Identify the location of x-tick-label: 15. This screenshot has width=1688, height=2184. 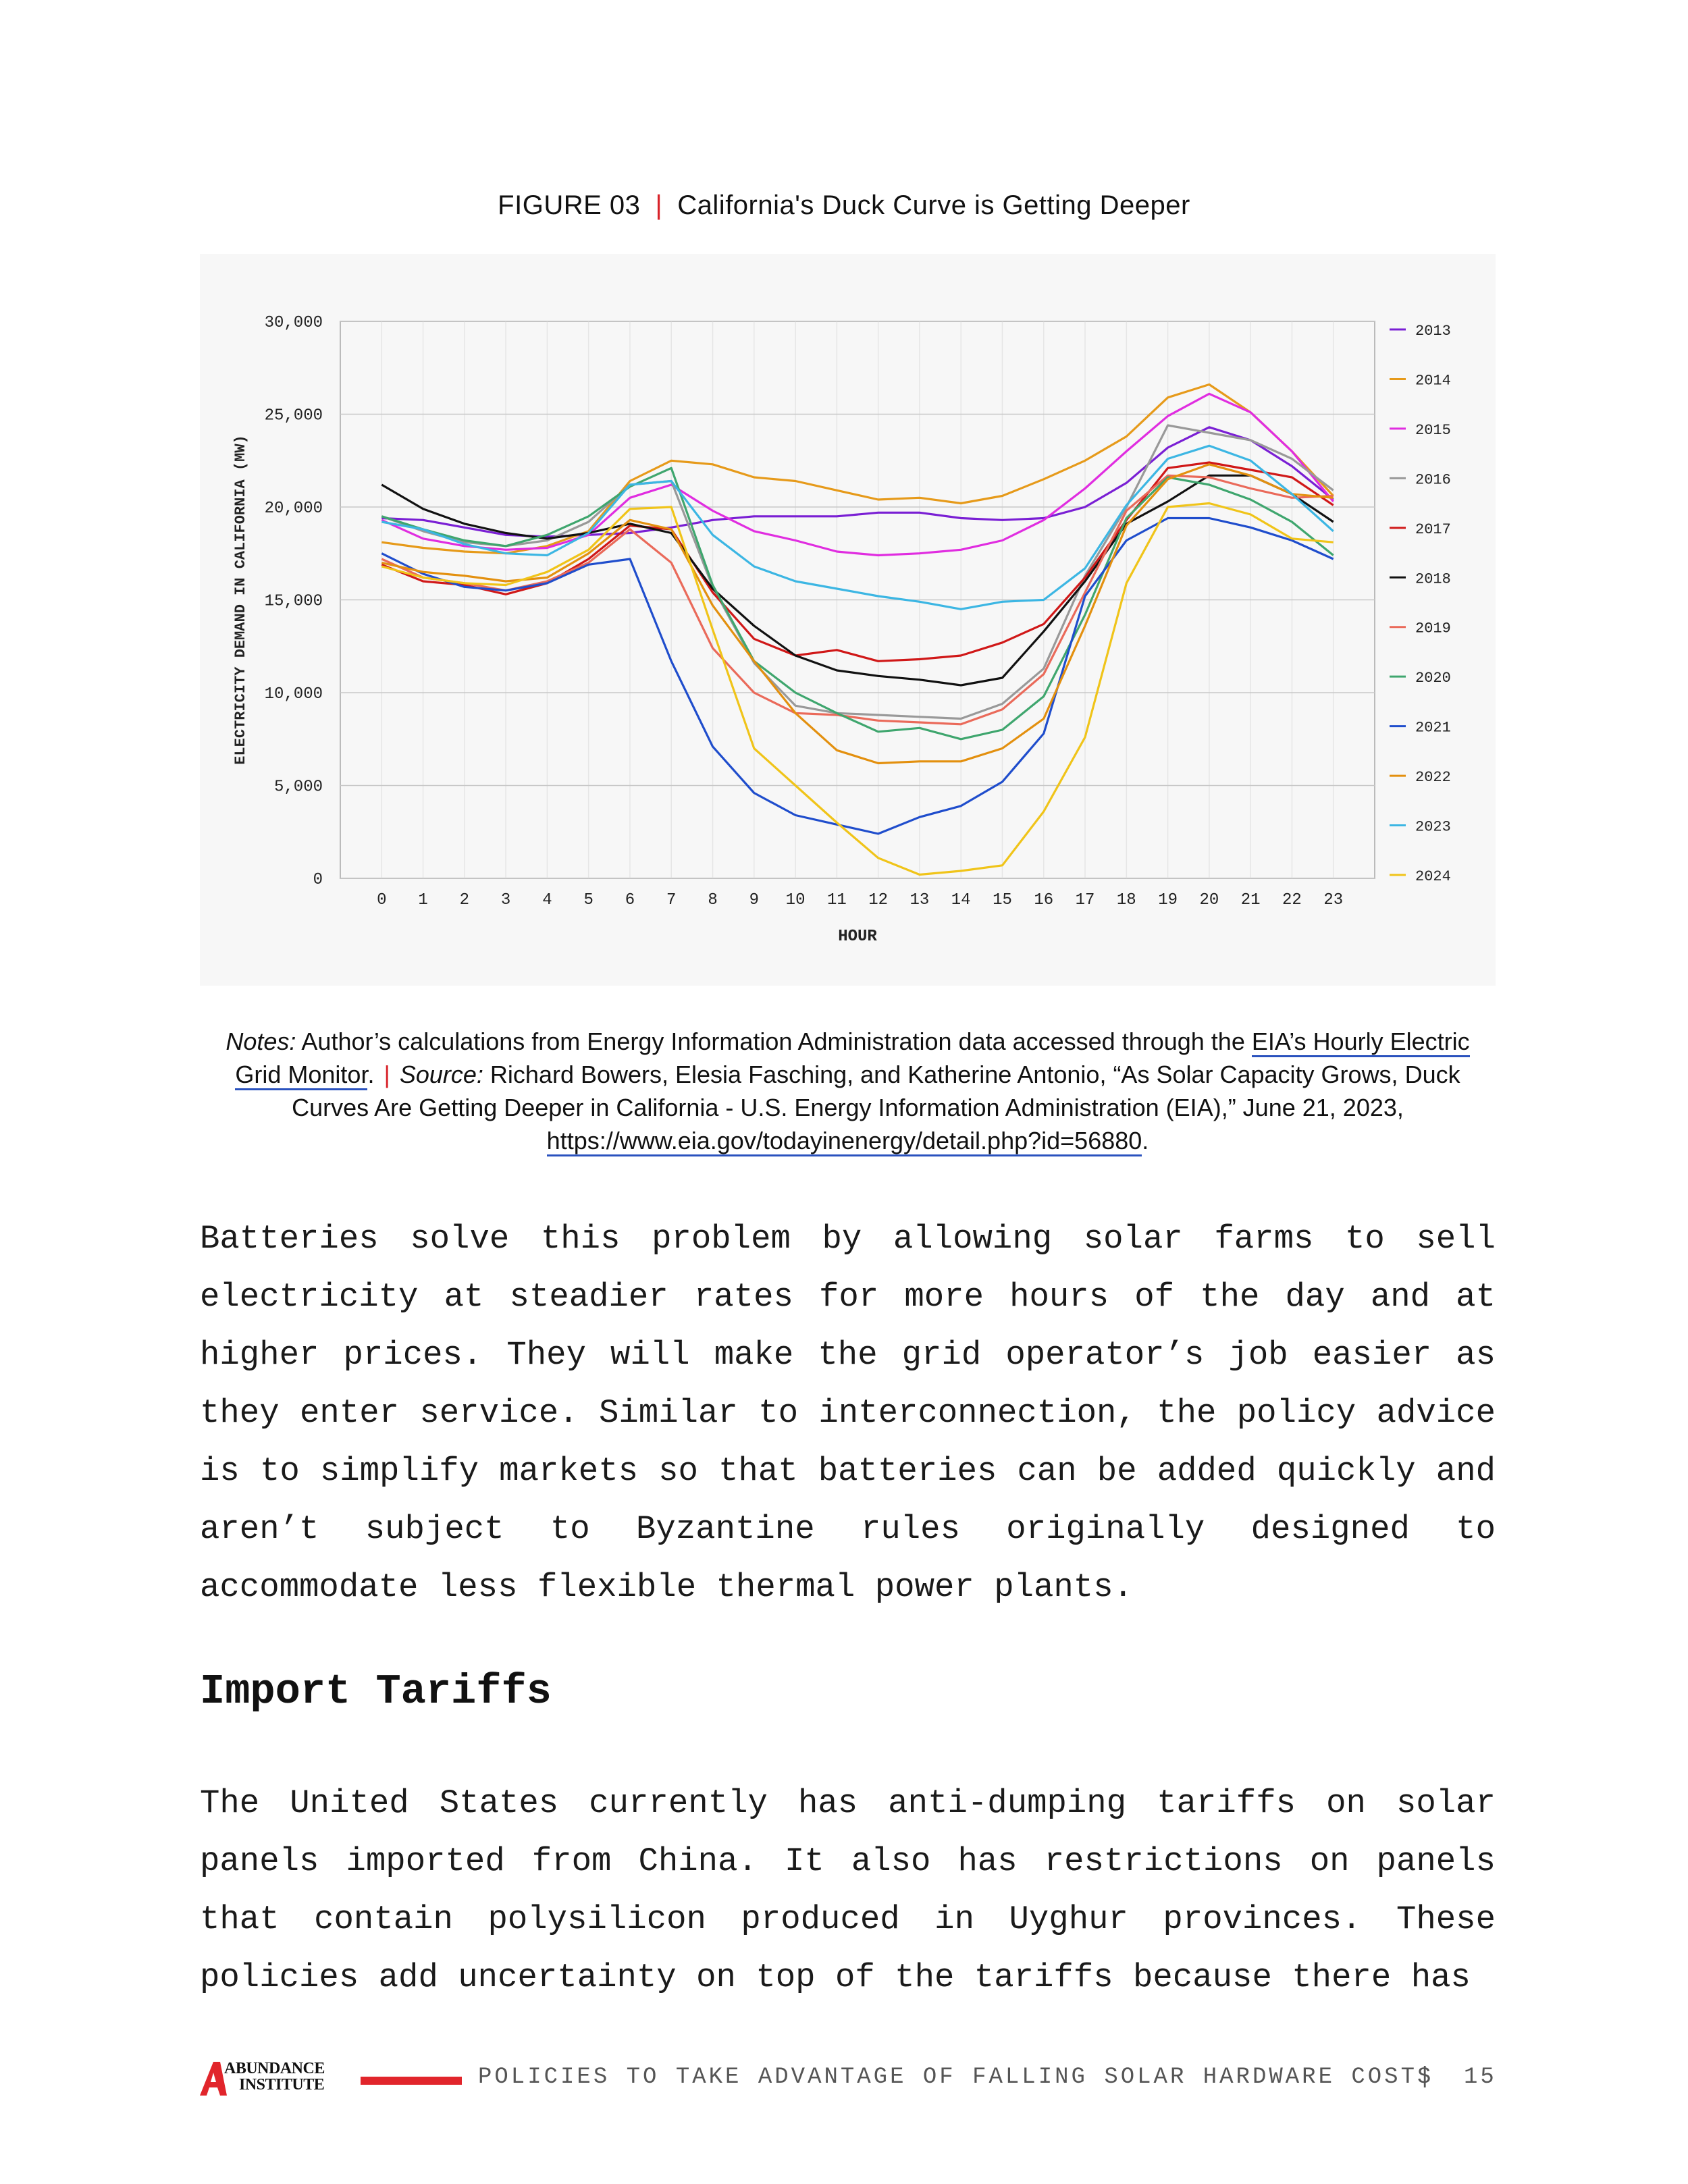
(1003, 900).